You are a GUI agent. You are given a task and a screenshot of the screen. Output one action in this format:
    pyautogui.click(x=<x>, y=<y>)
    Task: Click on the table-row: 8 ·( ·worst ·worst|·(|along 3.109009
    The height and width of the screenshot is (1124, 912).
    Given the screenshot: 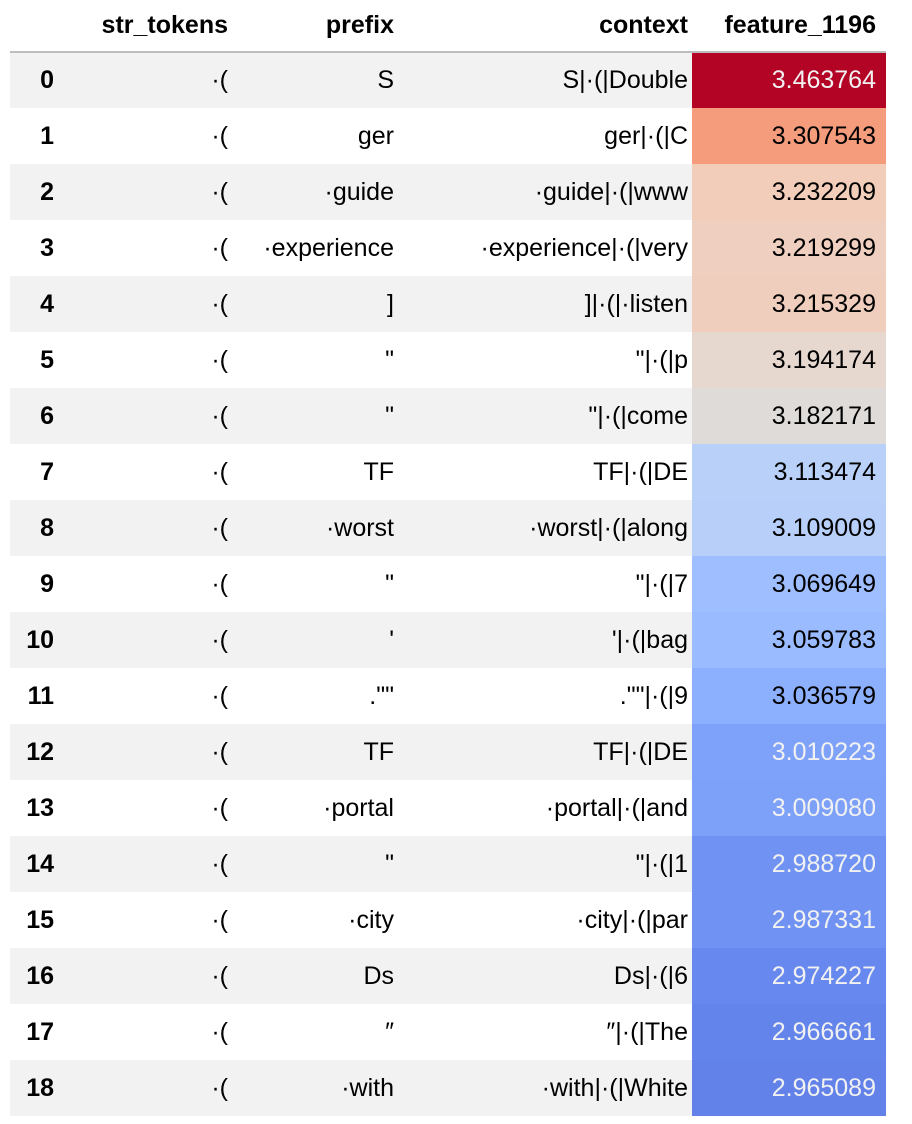 What is the action you would take?
    pyautogui.click(x=448, y=528)
    